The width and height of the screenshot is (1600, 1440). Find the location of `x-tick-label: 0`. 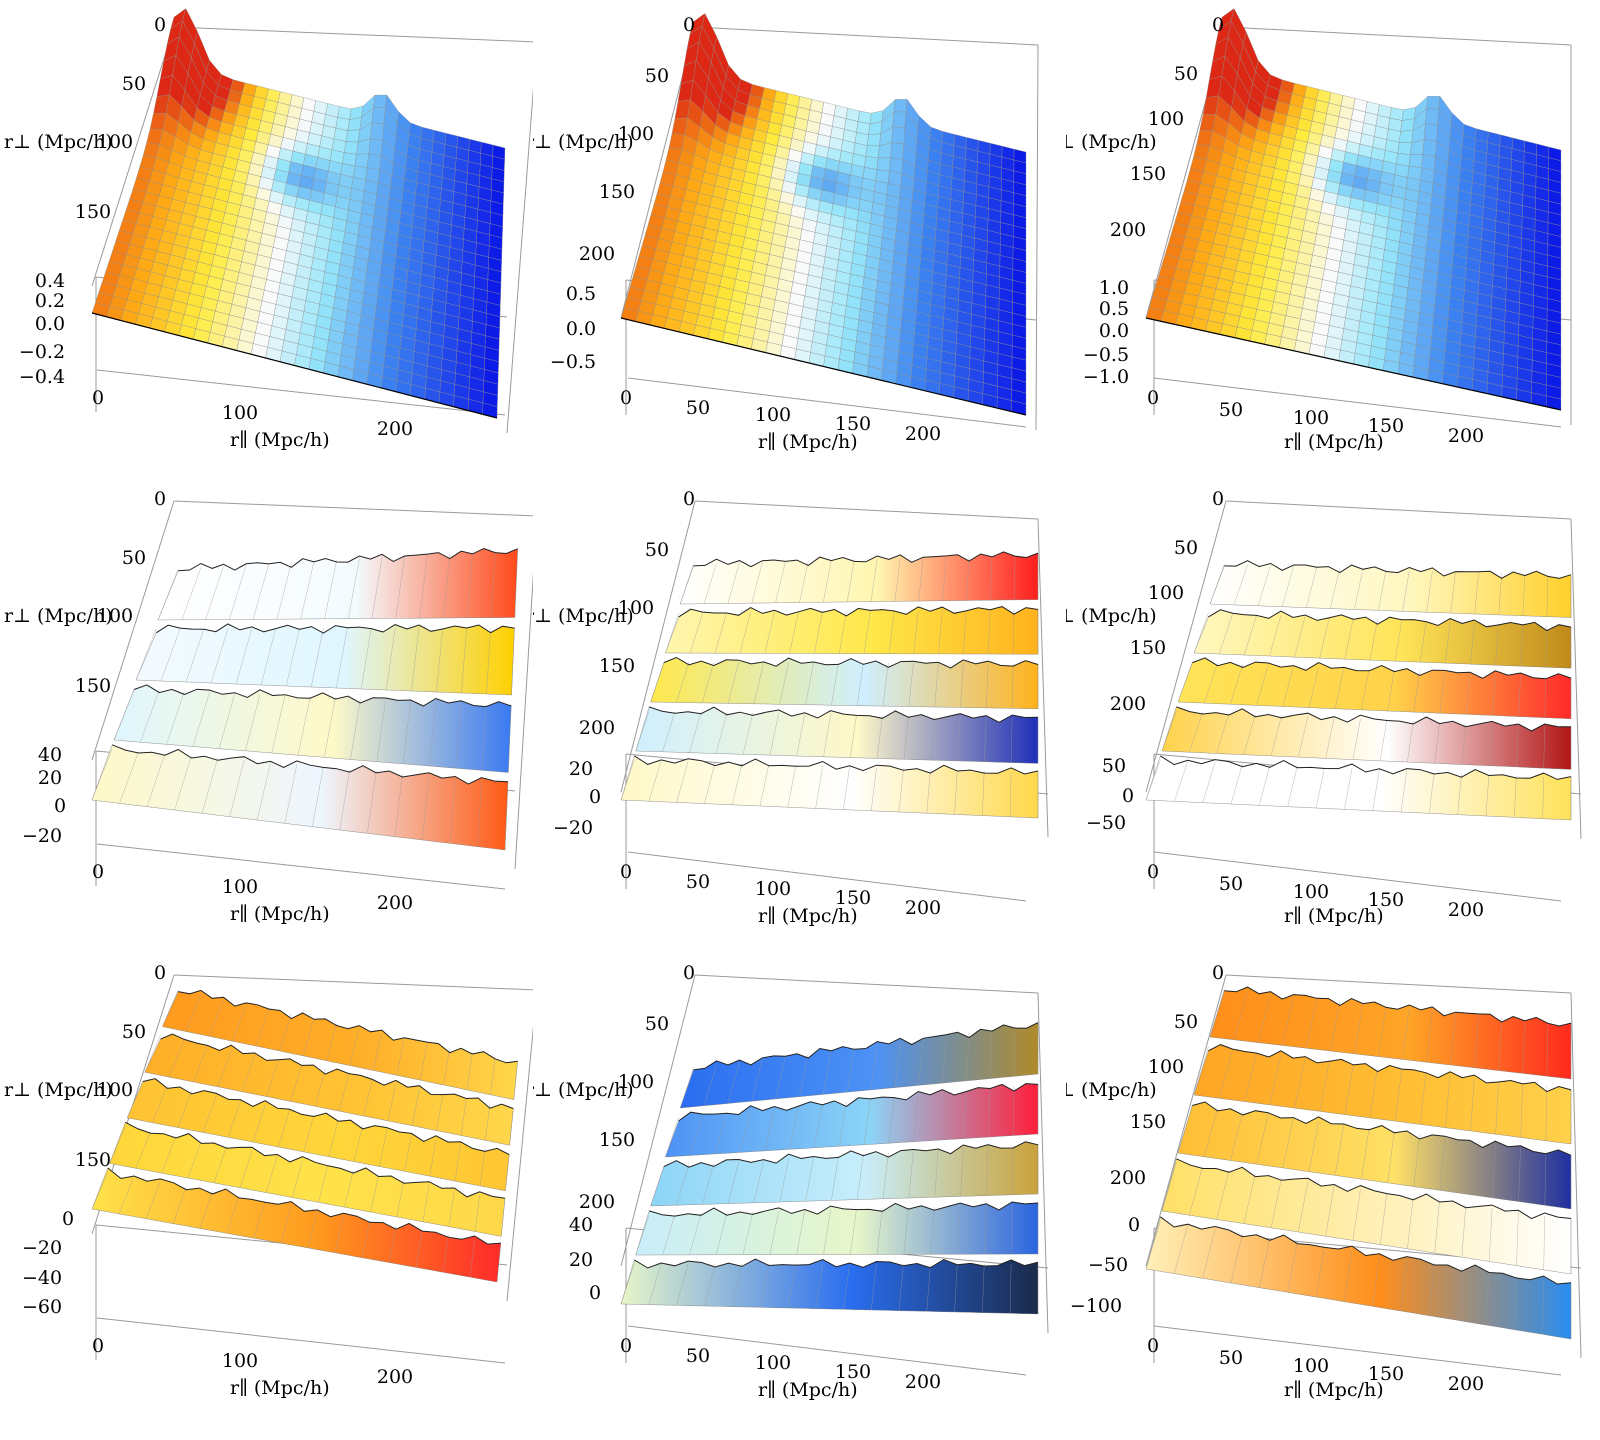

x-tick-label: 0 is located at coordinates (626, 872).